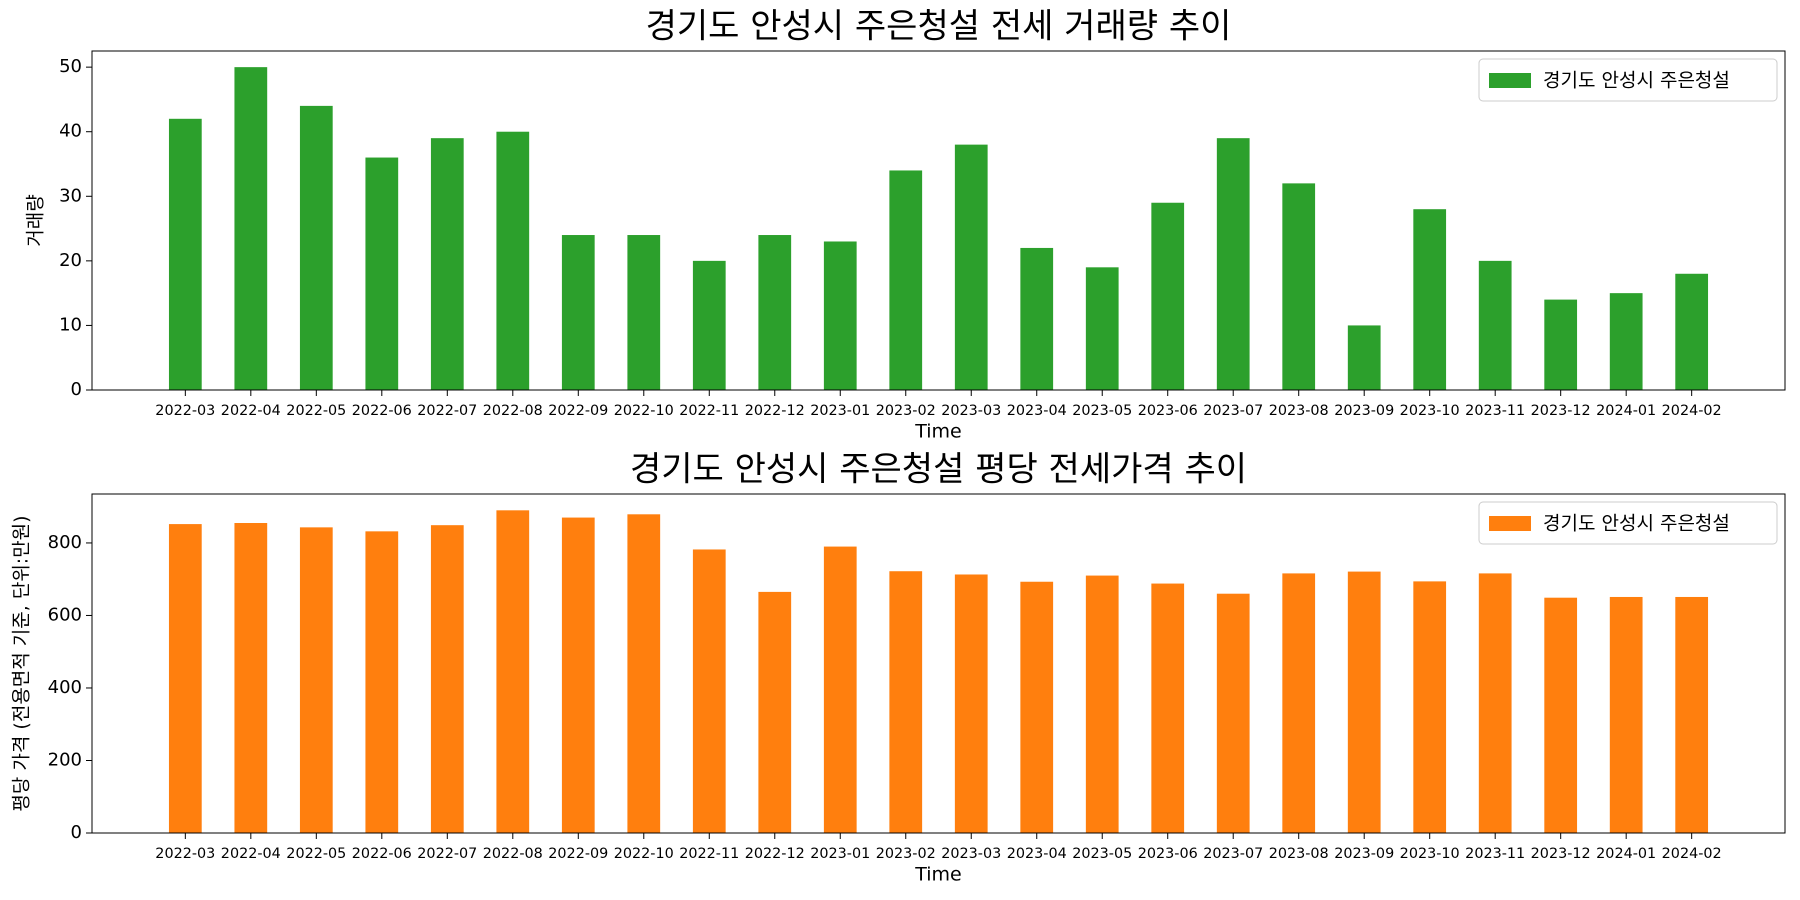 The width and height of the screenshot is (1800, 900). Describe the element at coordinates (22, 663) in the screenshot. I see `y-axis-label: 평당 가격 (전용면적 기준, 단위:만원)` at that location.